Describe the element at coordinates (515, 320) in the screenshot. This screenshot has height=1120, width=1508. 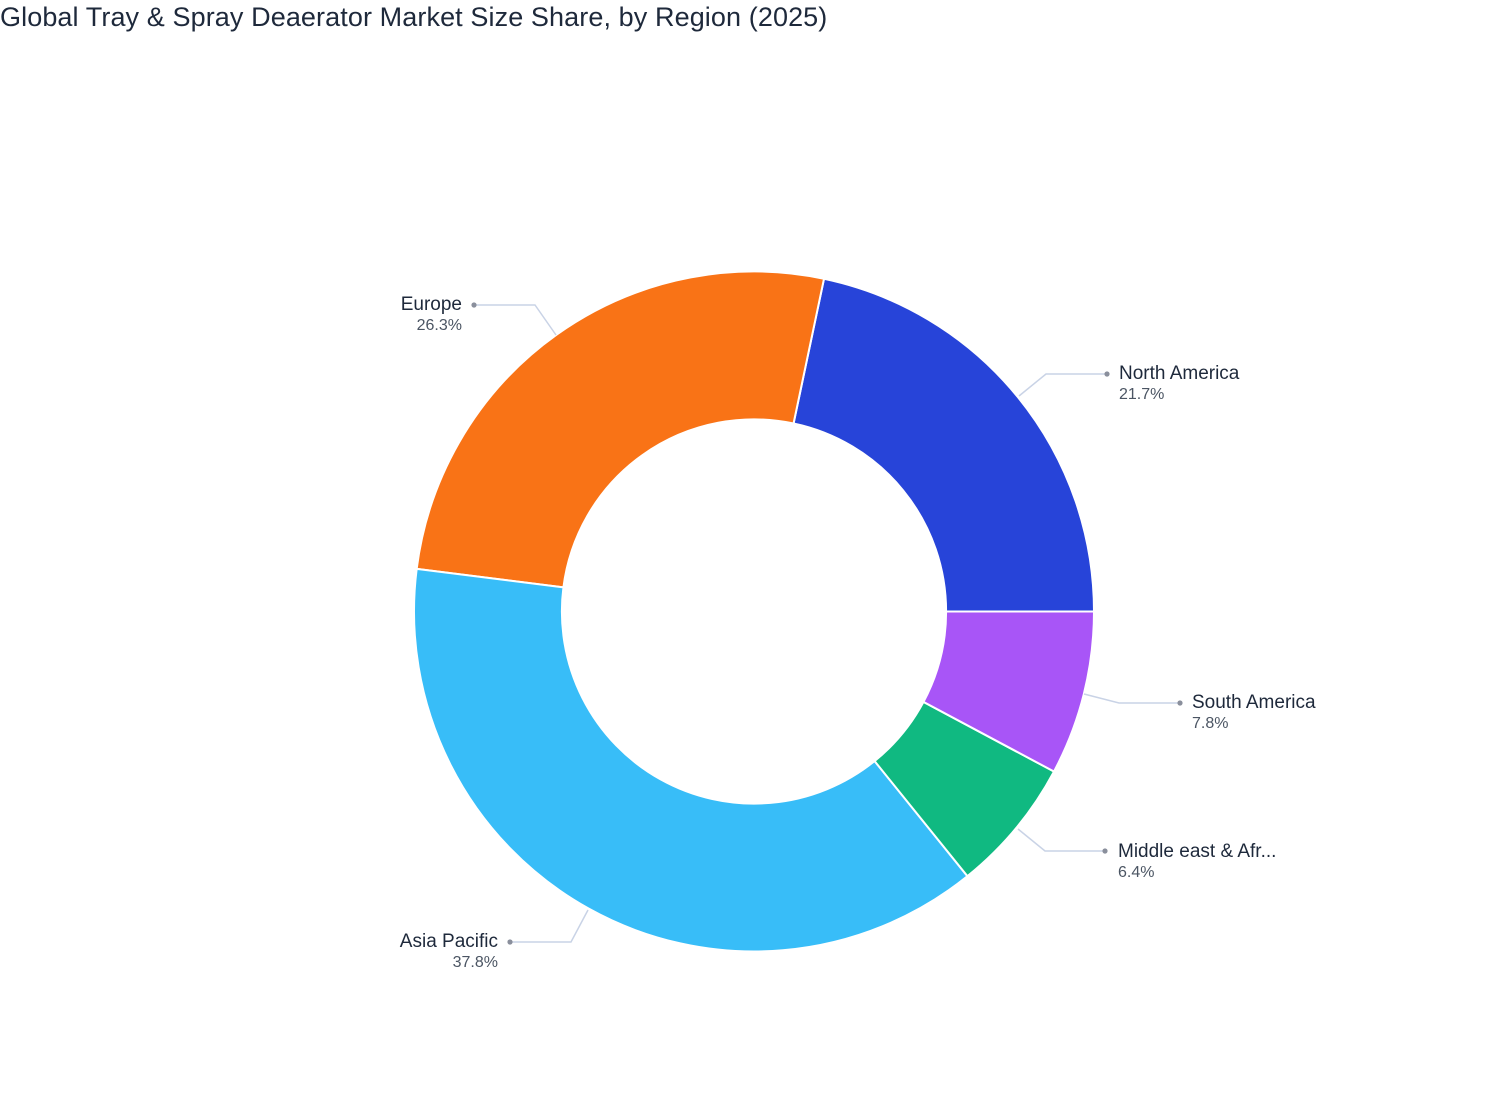
I see `leader-line-europe` at that location.